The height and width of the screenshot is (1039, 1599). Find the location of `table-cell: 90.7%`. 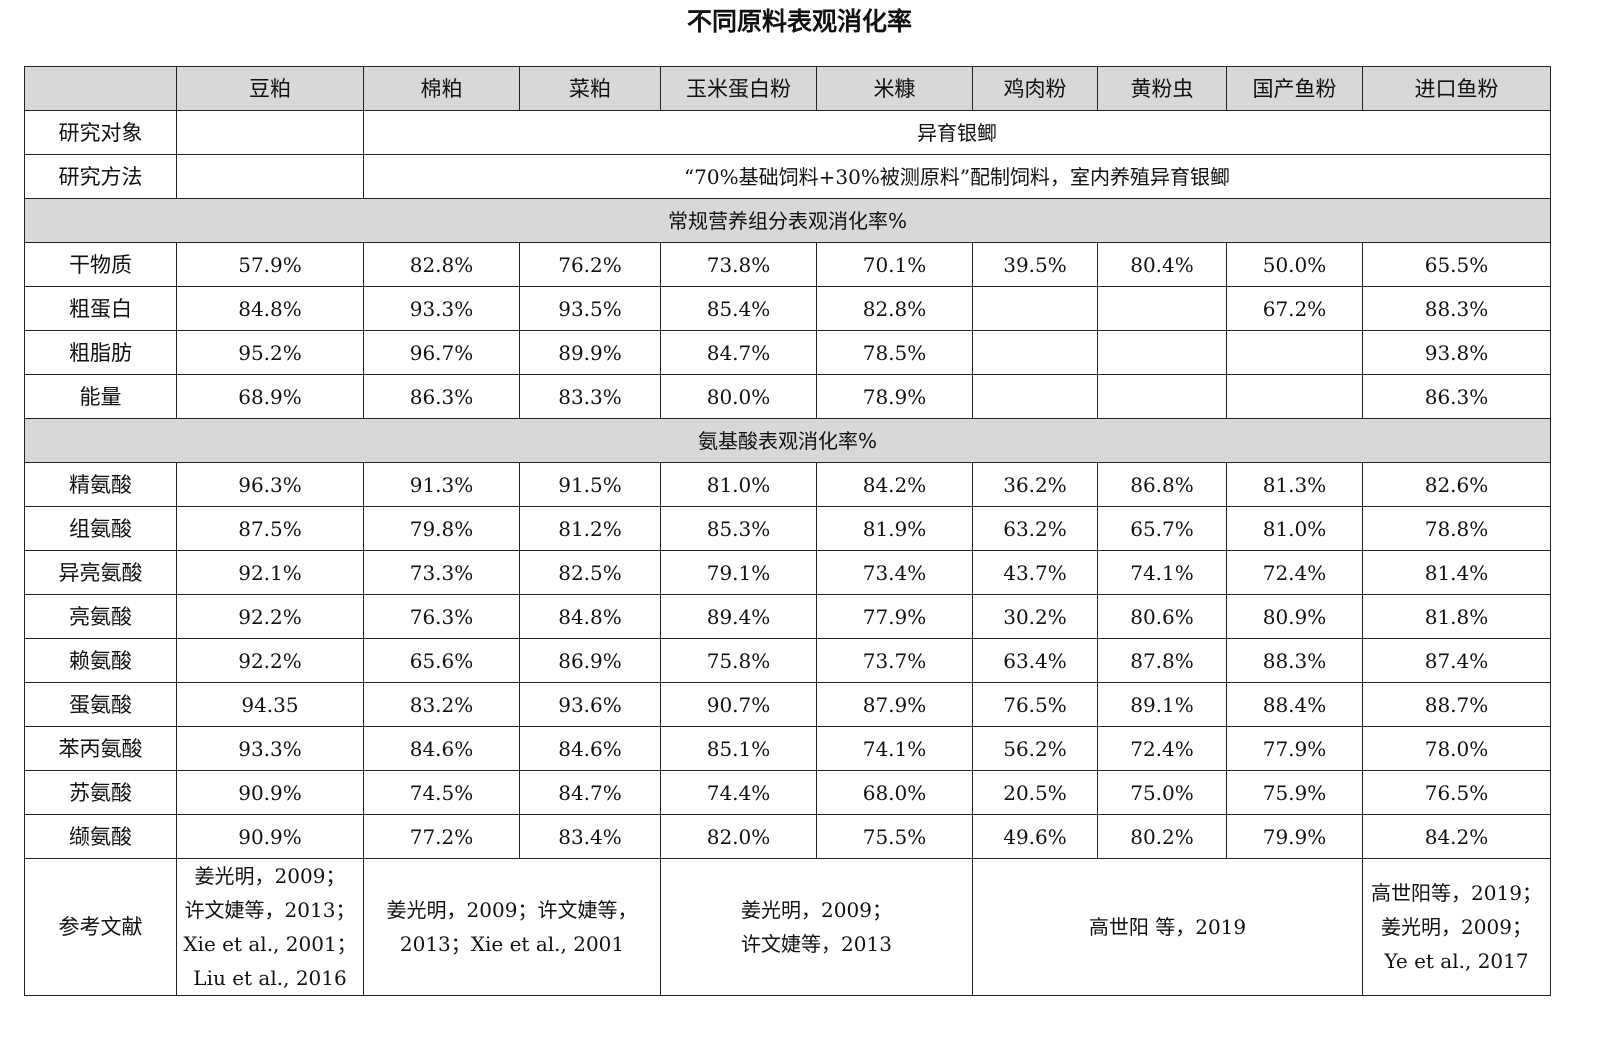

table-cell: 90.7% is located at coordinates (738, 704).